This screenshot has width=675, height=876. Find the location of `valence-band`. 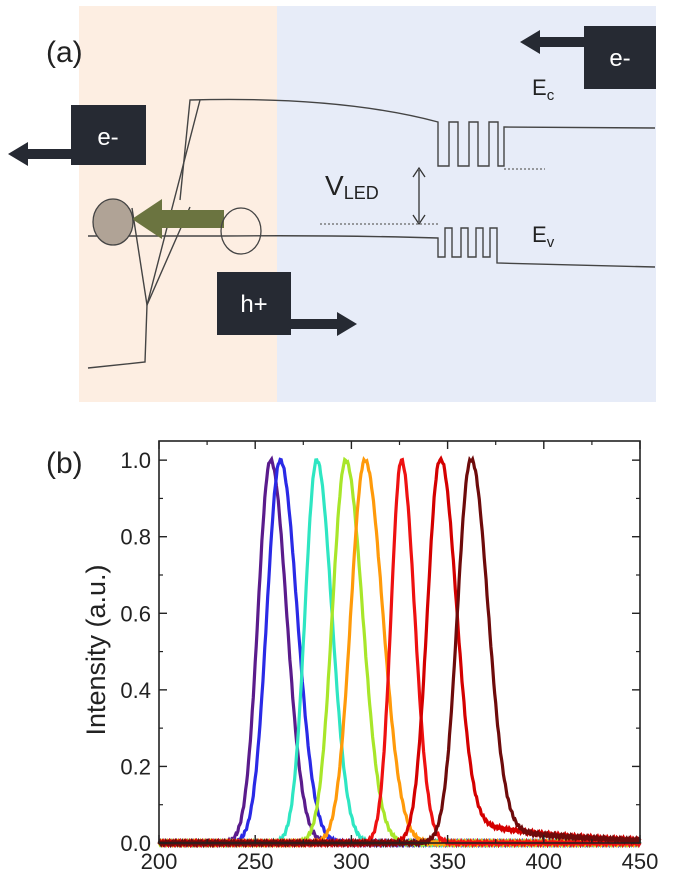

valence-band is located at coordinates (372, 247).